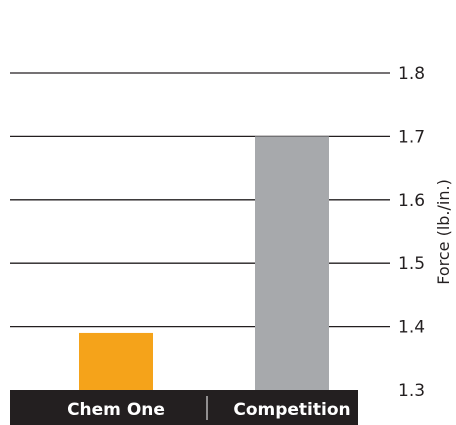 This screenshot has width=456, height=425. Describe the element at coordinates (443, 232) in the screenshot. I see `y-axis-label: Force (lb./in.)` at that location.